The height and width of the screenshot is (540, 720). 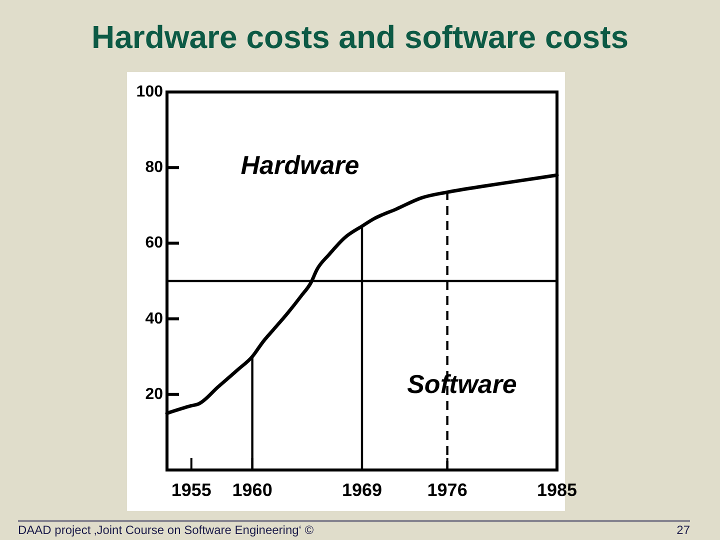 I want to click on x-tick-label: 1985, so click(x=557, y=490).